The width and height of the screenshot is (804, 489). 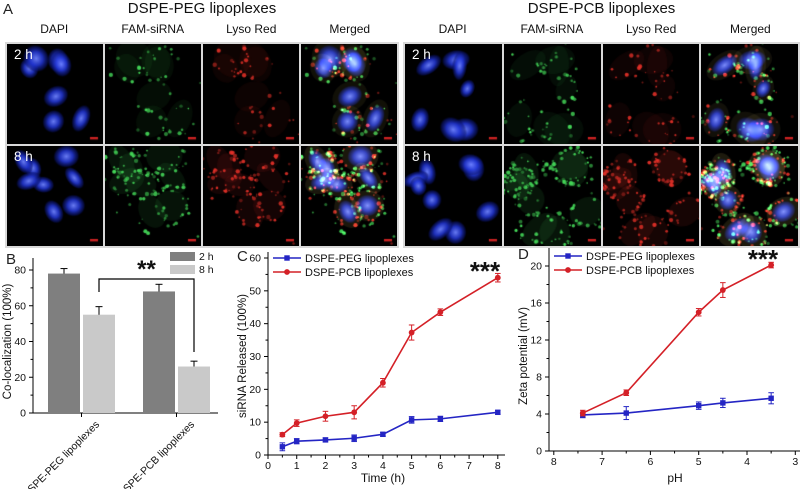 What do you see at coordinates (651, 94) in the screenshot?
I see `micrograph-dspe-pcb-row0-lyso` at bounding box center [651, 94].